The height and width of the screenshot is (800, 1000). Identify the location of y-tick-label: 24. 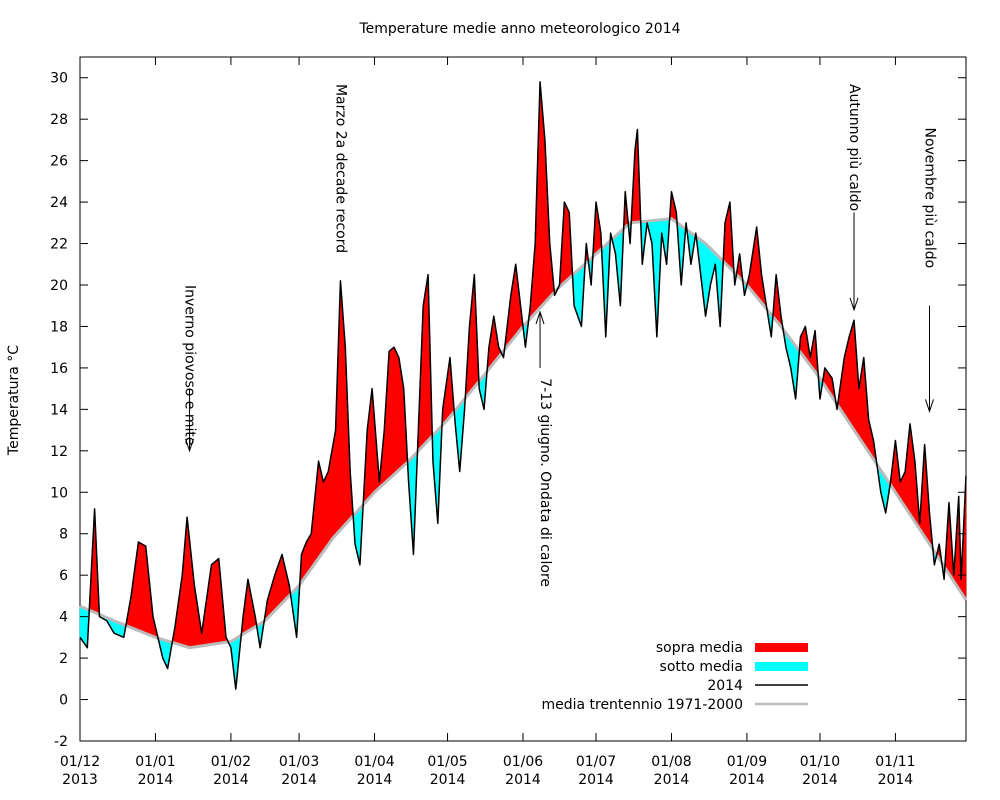
(59, 203).